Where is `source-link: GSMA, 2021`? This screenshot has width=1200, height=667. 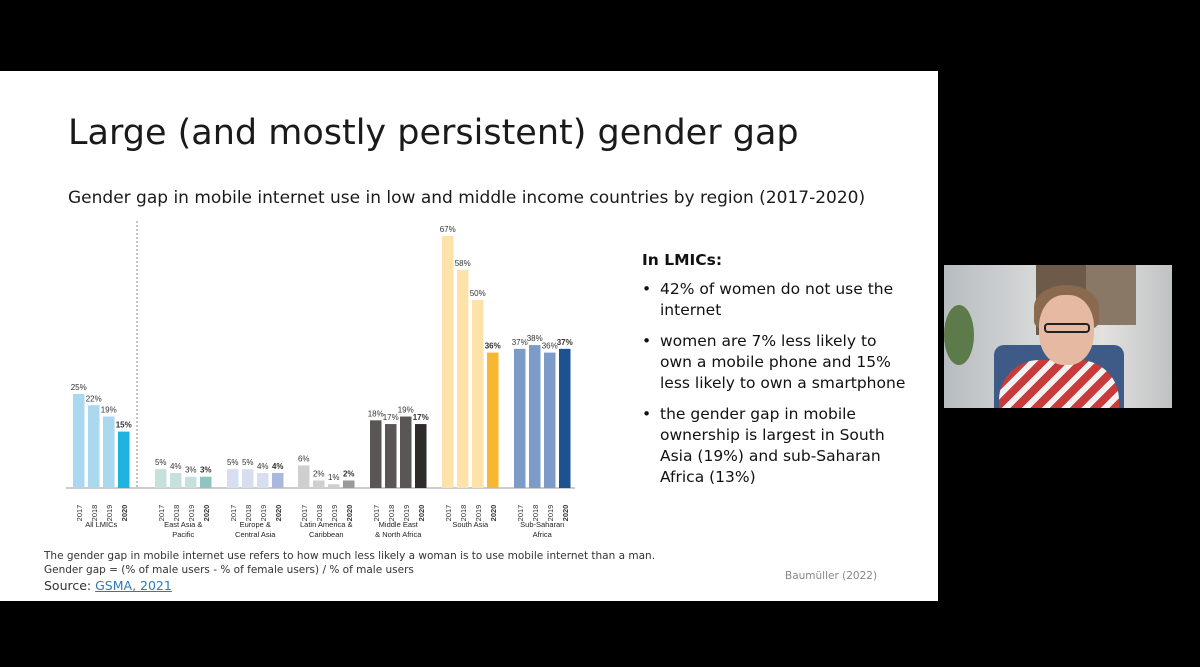
source-link: GSMA, 2021 is located at coordinates (133, 585).